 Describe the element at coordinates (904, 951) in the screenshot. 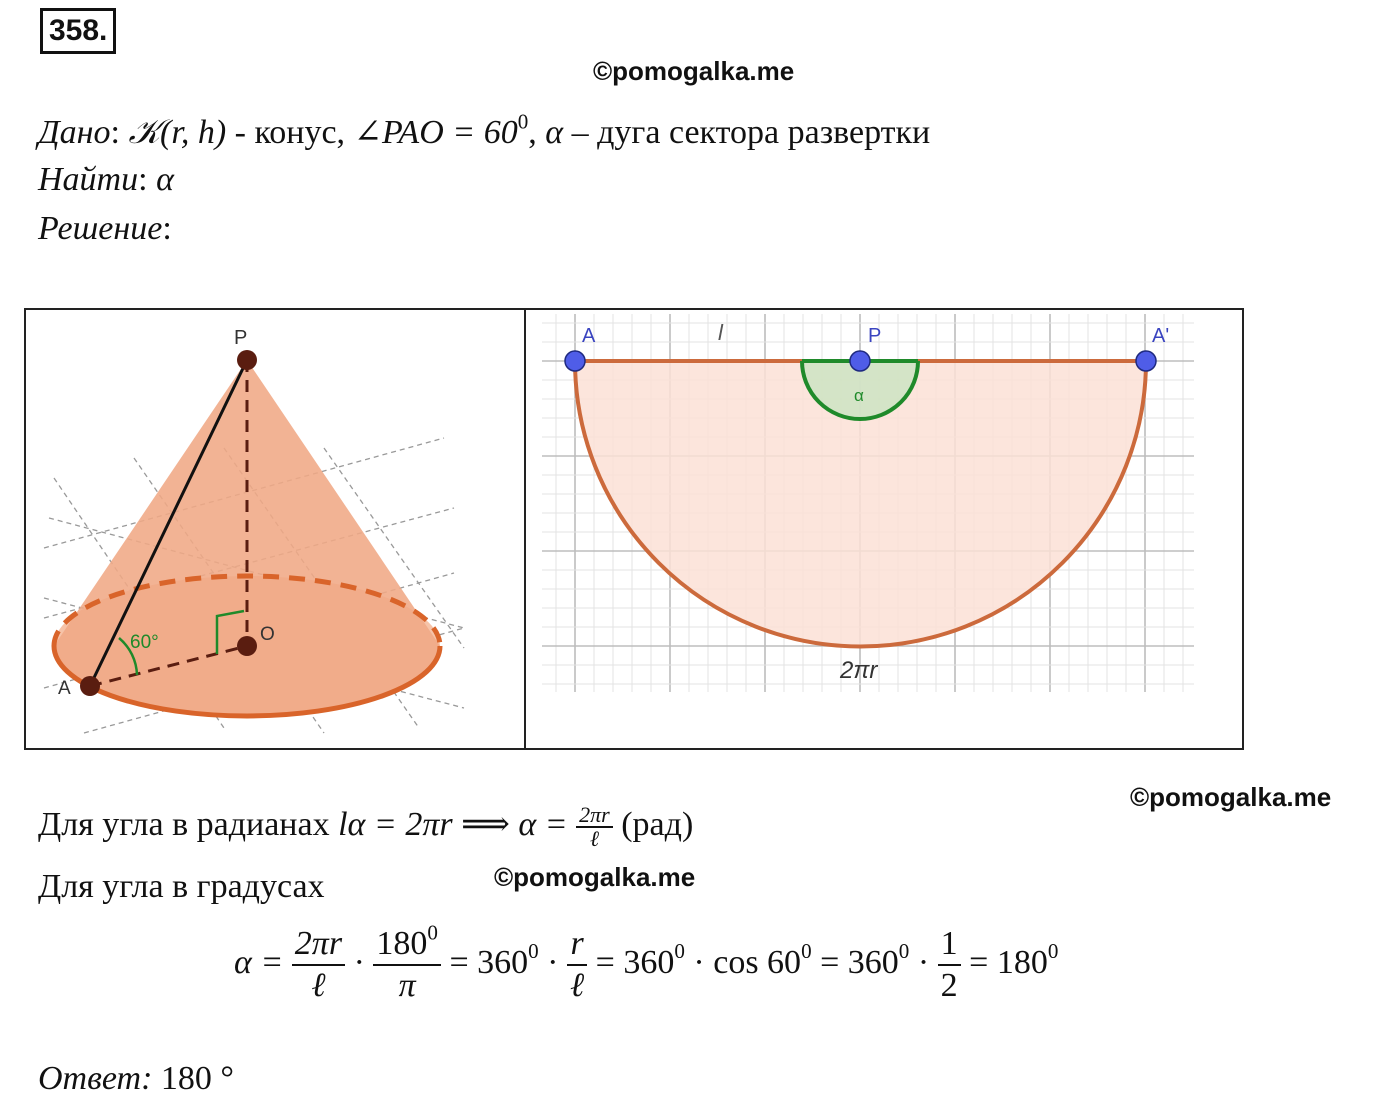

I see `formula-sup4: 0` at that location.